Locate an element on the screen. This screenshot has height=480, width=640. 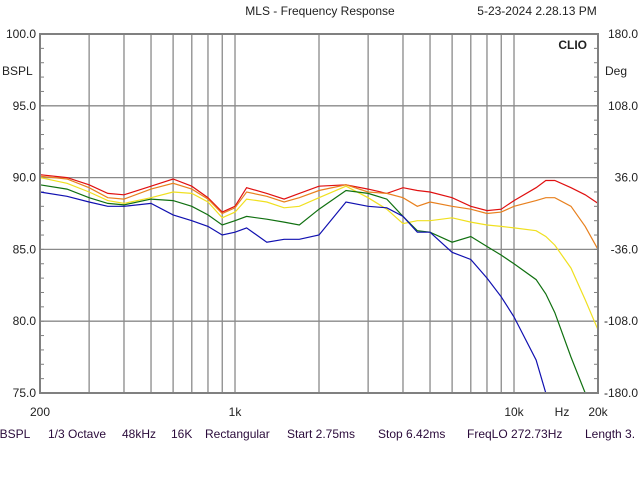
info-item: Stop 6.42ms is located at coordinates (412, 434).